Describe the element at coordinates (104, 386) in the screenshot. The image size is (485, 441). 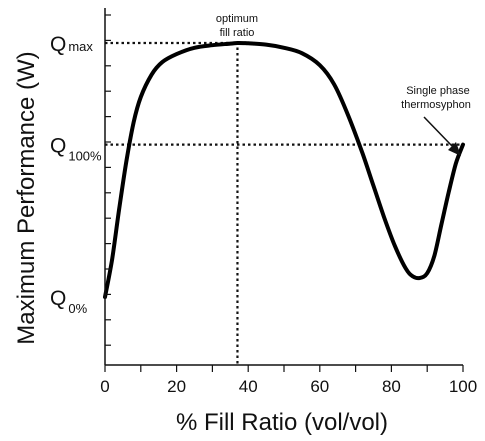
I see `x-tick-label: 0` at that location.